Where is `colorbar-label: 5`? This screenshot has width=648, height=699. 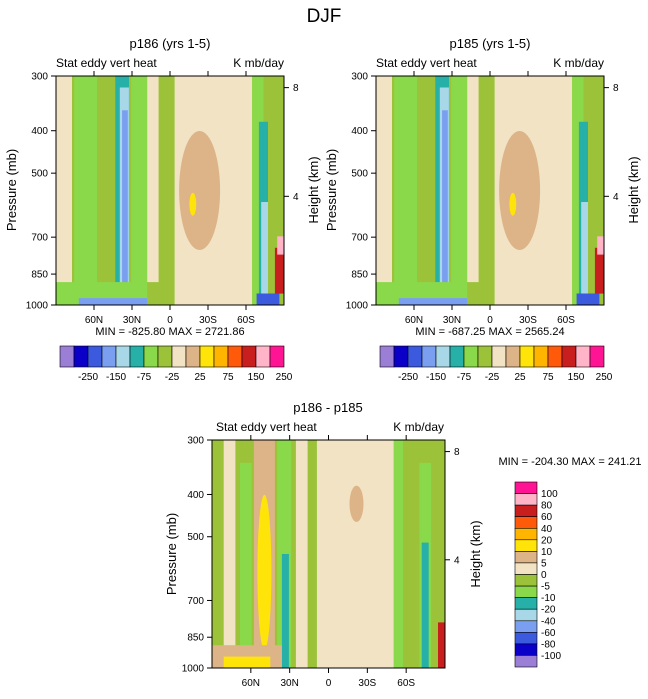
colorbar-label: 5 is located at coordinates (544, 563).